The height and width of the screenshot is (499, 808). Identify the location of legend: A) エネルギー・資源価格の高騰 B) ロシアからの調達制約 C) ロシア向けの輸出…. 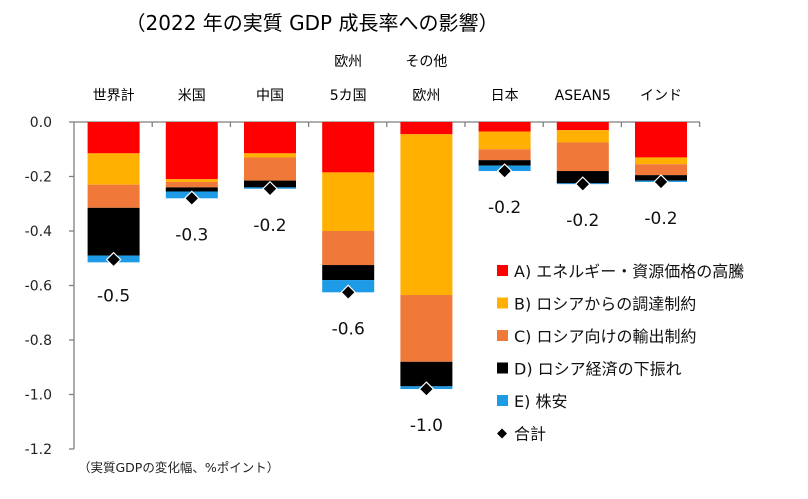
(620, 353).